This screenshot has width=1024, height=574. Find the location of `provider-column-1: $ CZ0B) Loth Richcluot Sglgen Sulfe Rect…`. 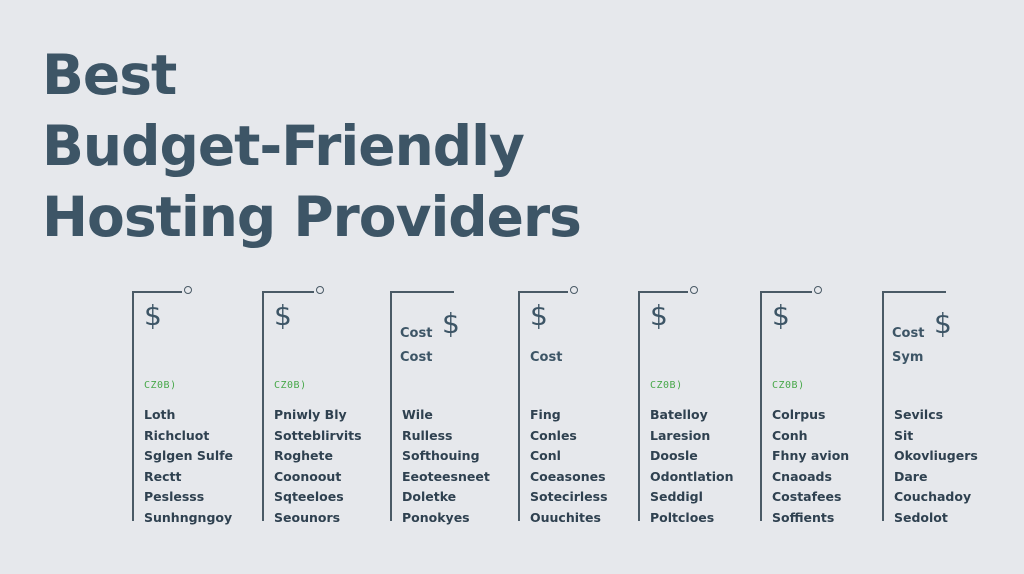

provider-column-1: $ CZ0B) Loth Richcluot Sglgen Sulfe Rect… is located at coordinates (191, 405).